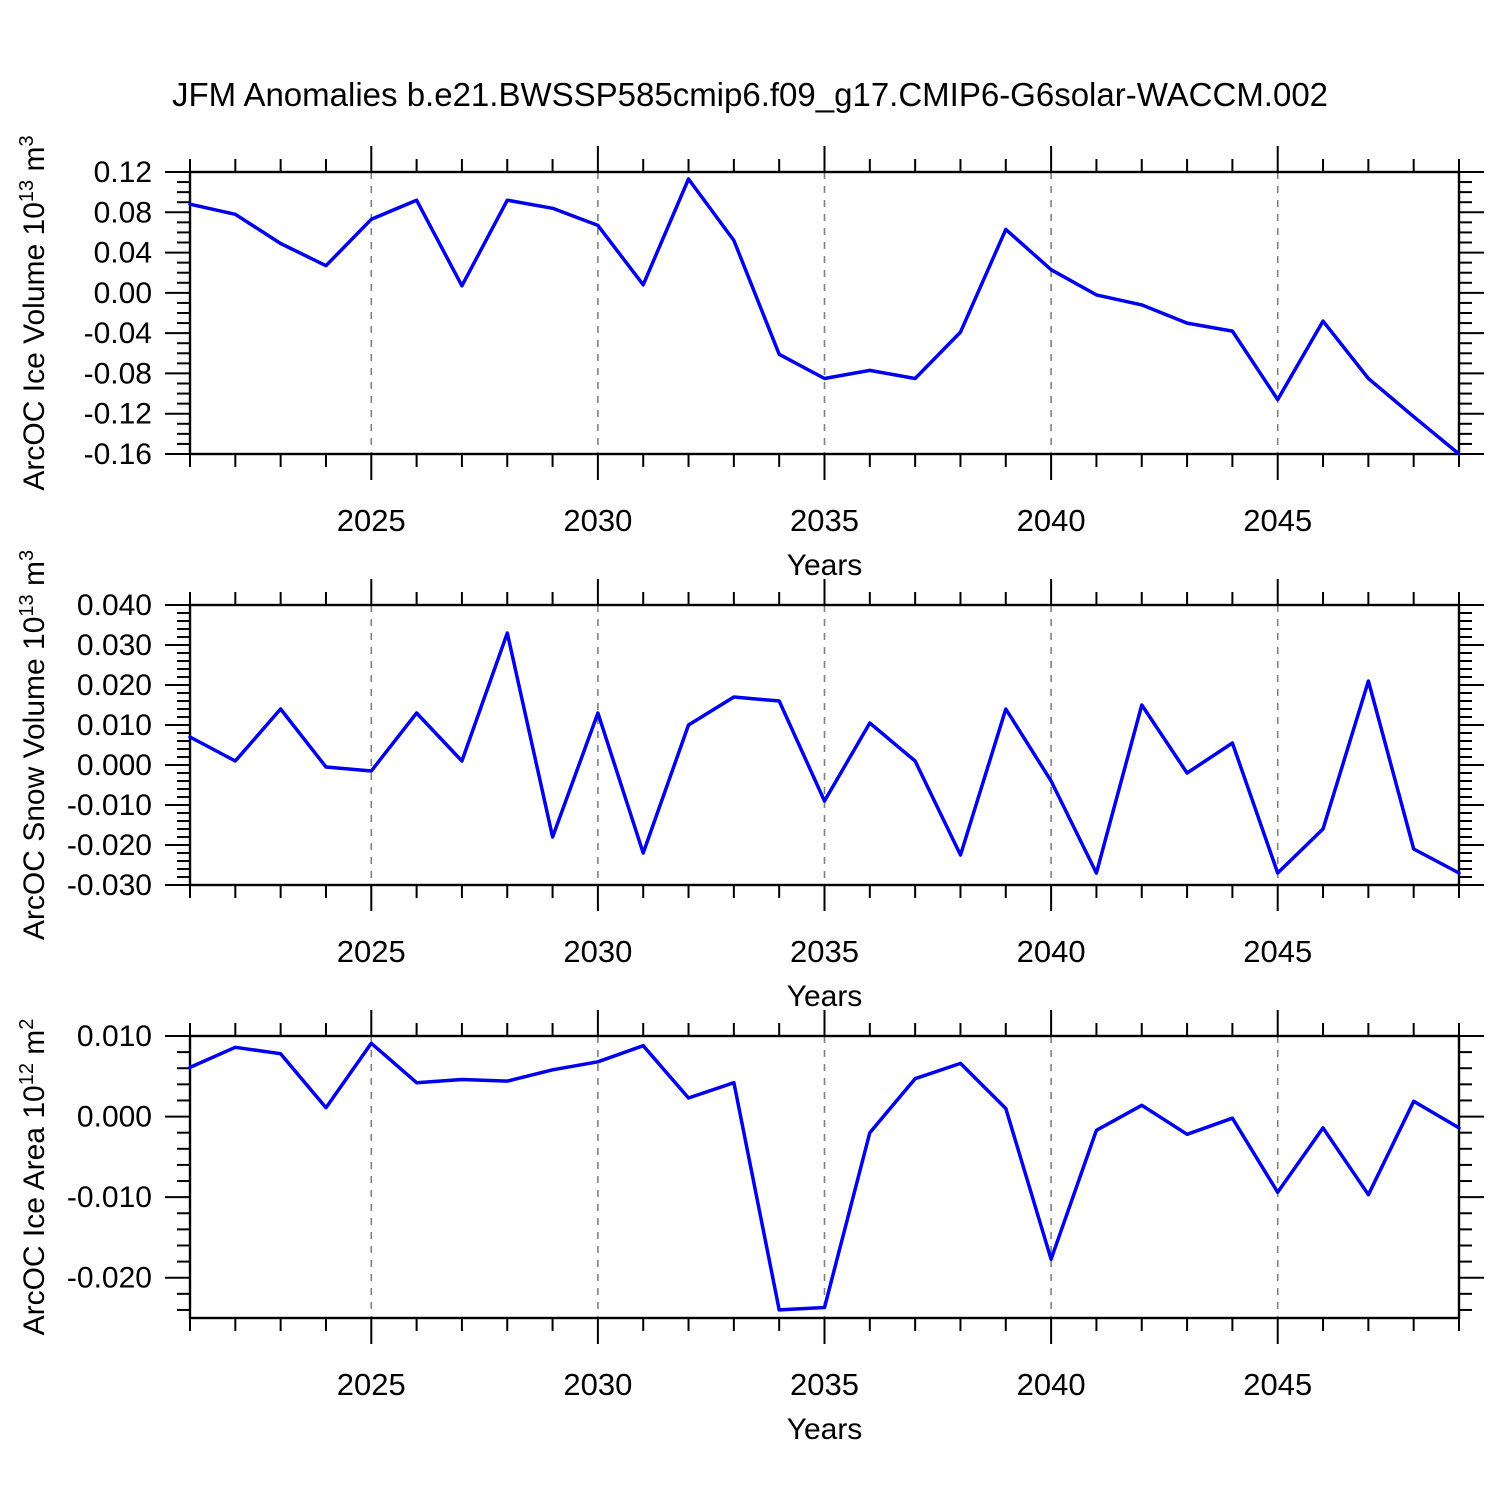 Image resolution: width=1500 pixels, height=1500 pixels. What do you see at coordinates (118, 454) in the screenshot?
I see `y-tick-label: -0.16` at bounding box center [118, 454].